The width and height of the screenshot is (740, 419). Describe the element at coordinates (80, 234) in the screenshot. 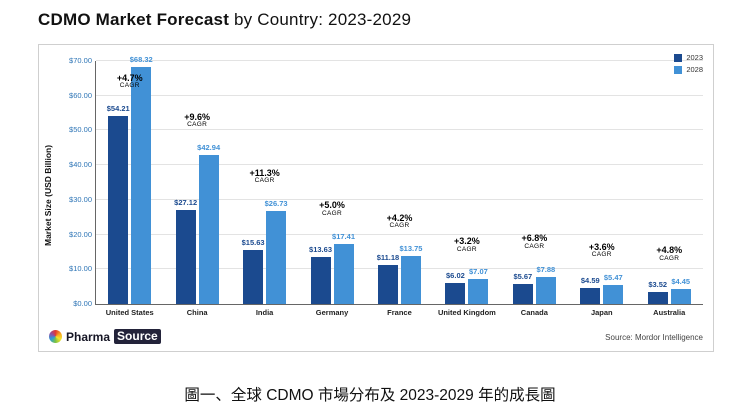

I see `y-tick-label: $20.00` at that location.